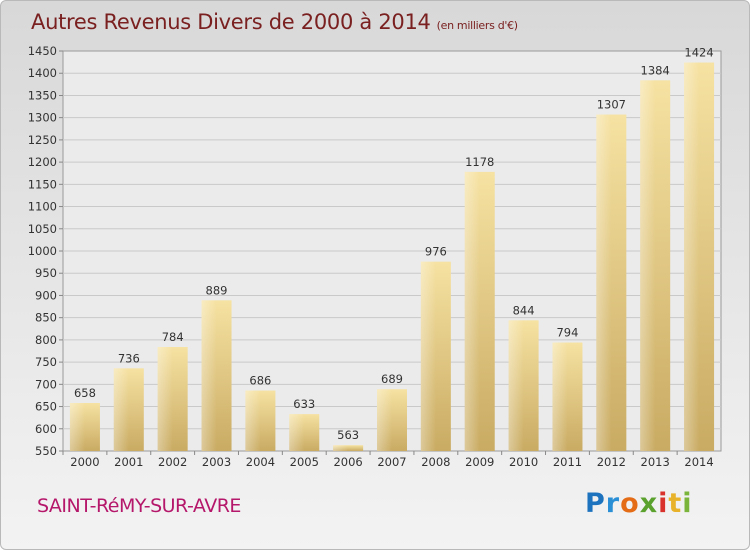 The width and height of the screenshot is (750, 550). What do you see at coordinates (348, 435) in the screenshot?
I see `bar-value-label: 563` at bounding box center [348, 435].